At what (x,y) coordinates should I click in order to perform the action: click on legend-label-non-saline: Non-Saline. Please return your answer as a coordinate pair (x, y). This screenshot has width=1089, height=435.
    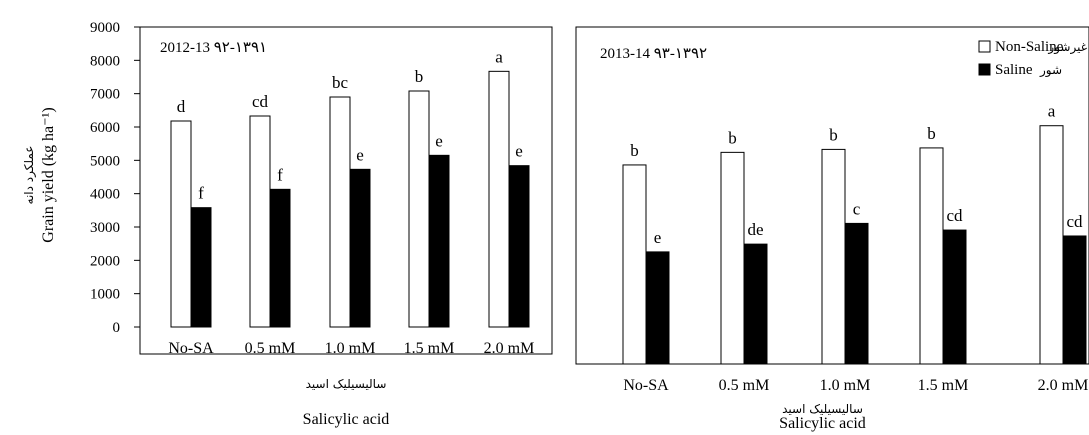
    Looking at the image, I should click on (1029, 47).